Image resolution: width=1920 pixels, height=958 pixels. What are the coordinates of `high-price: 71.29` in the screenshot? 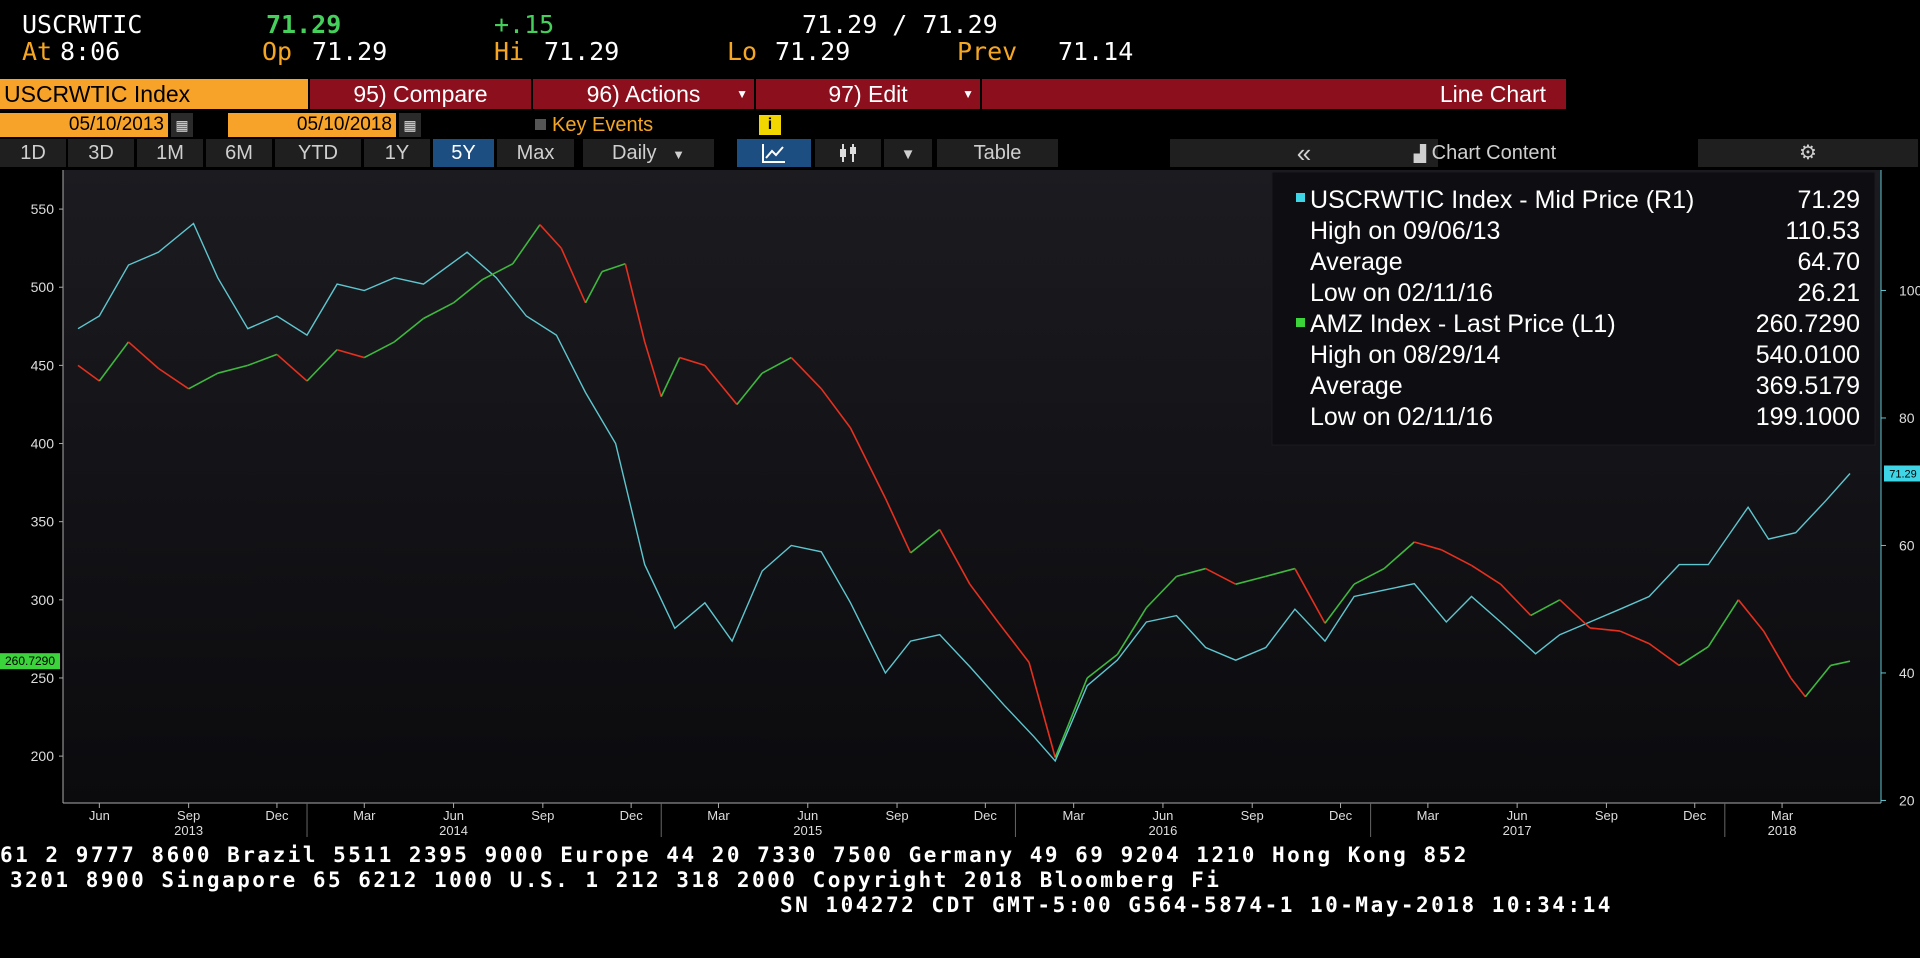 It's located at (582, 51).